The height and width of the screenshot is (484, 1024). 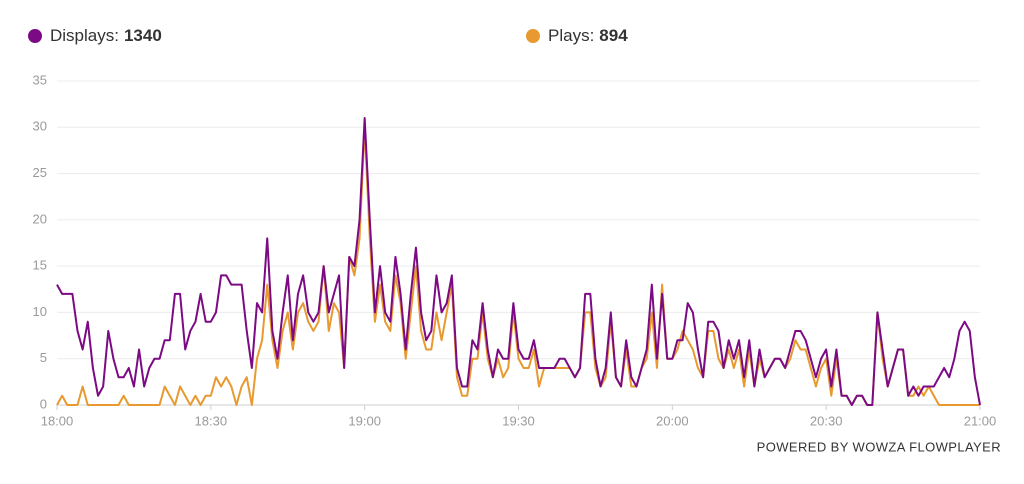 I want to click on x-tick-label: 21:00, so click(x=980, y=420).